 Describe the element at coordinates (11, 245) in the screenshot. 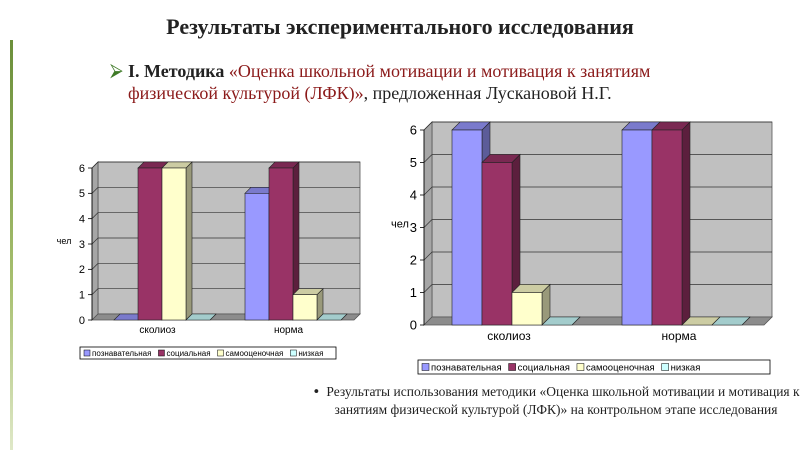

I see `decorative-side-line` at that location.